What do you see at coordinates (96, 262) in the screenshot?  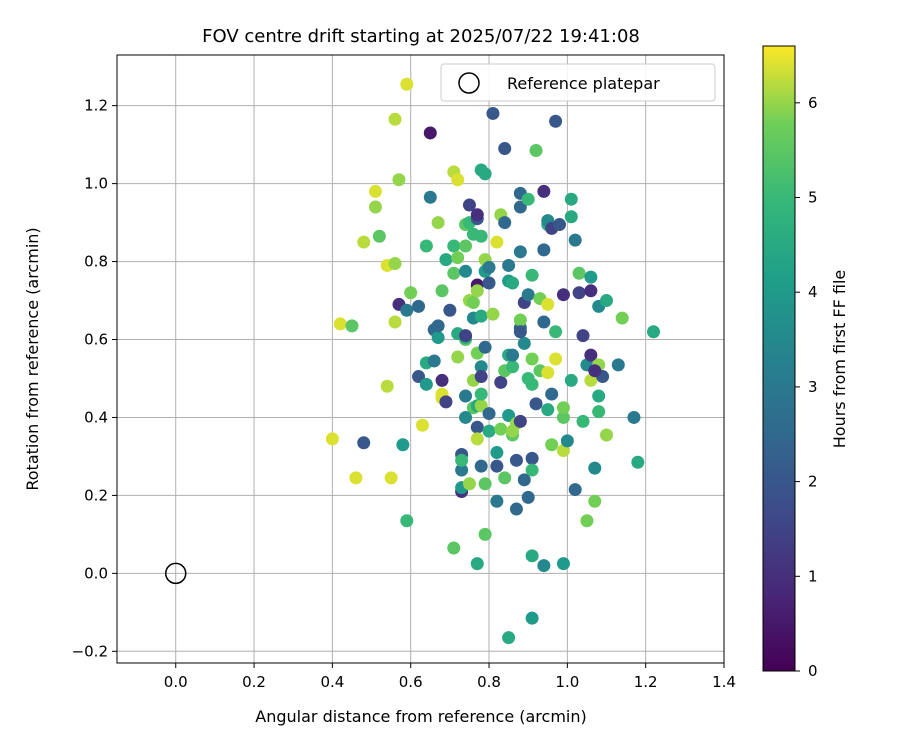 I see `y-tick-label: 0.8` at bounding box center [96, 262].